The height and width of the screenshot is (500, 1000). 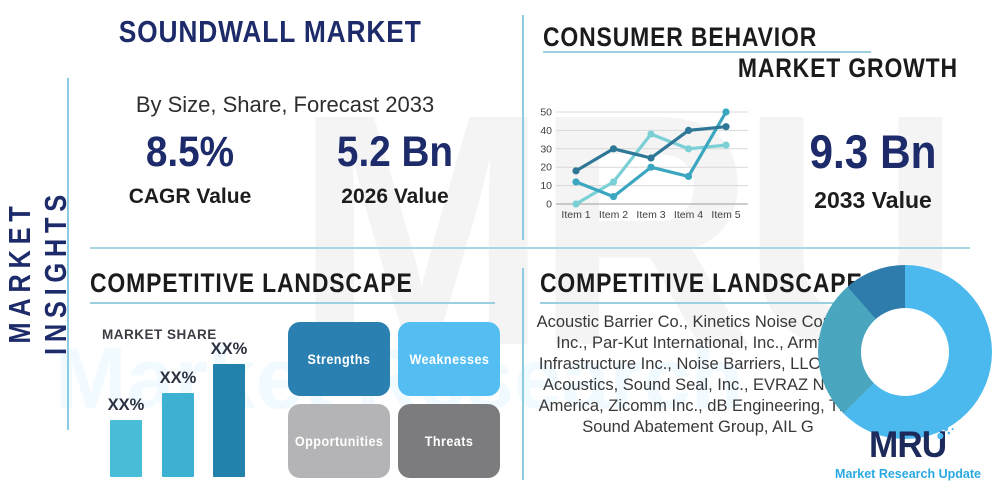 What do you see at coordinates (395, 152) in the screenshot?
I see `value-2026: 5.2 Bn` at bounding box center [395, 152].